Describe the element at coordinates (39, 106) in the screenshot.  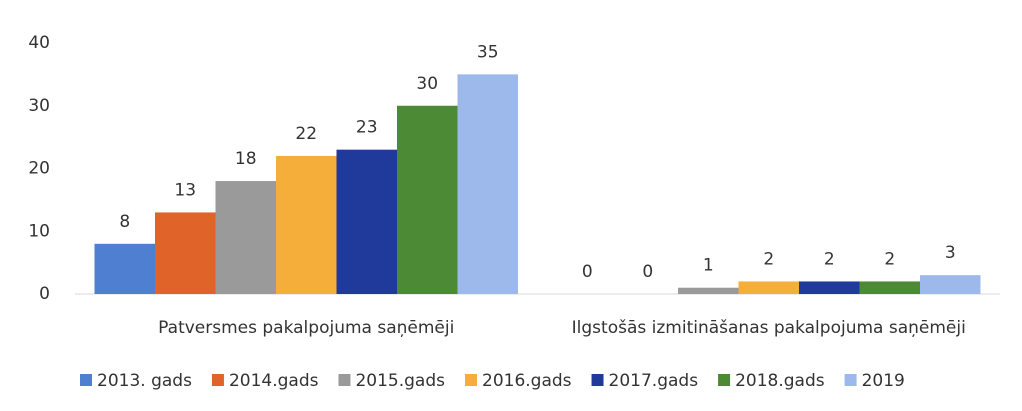
I see `y-tick-label: 30` at that location.